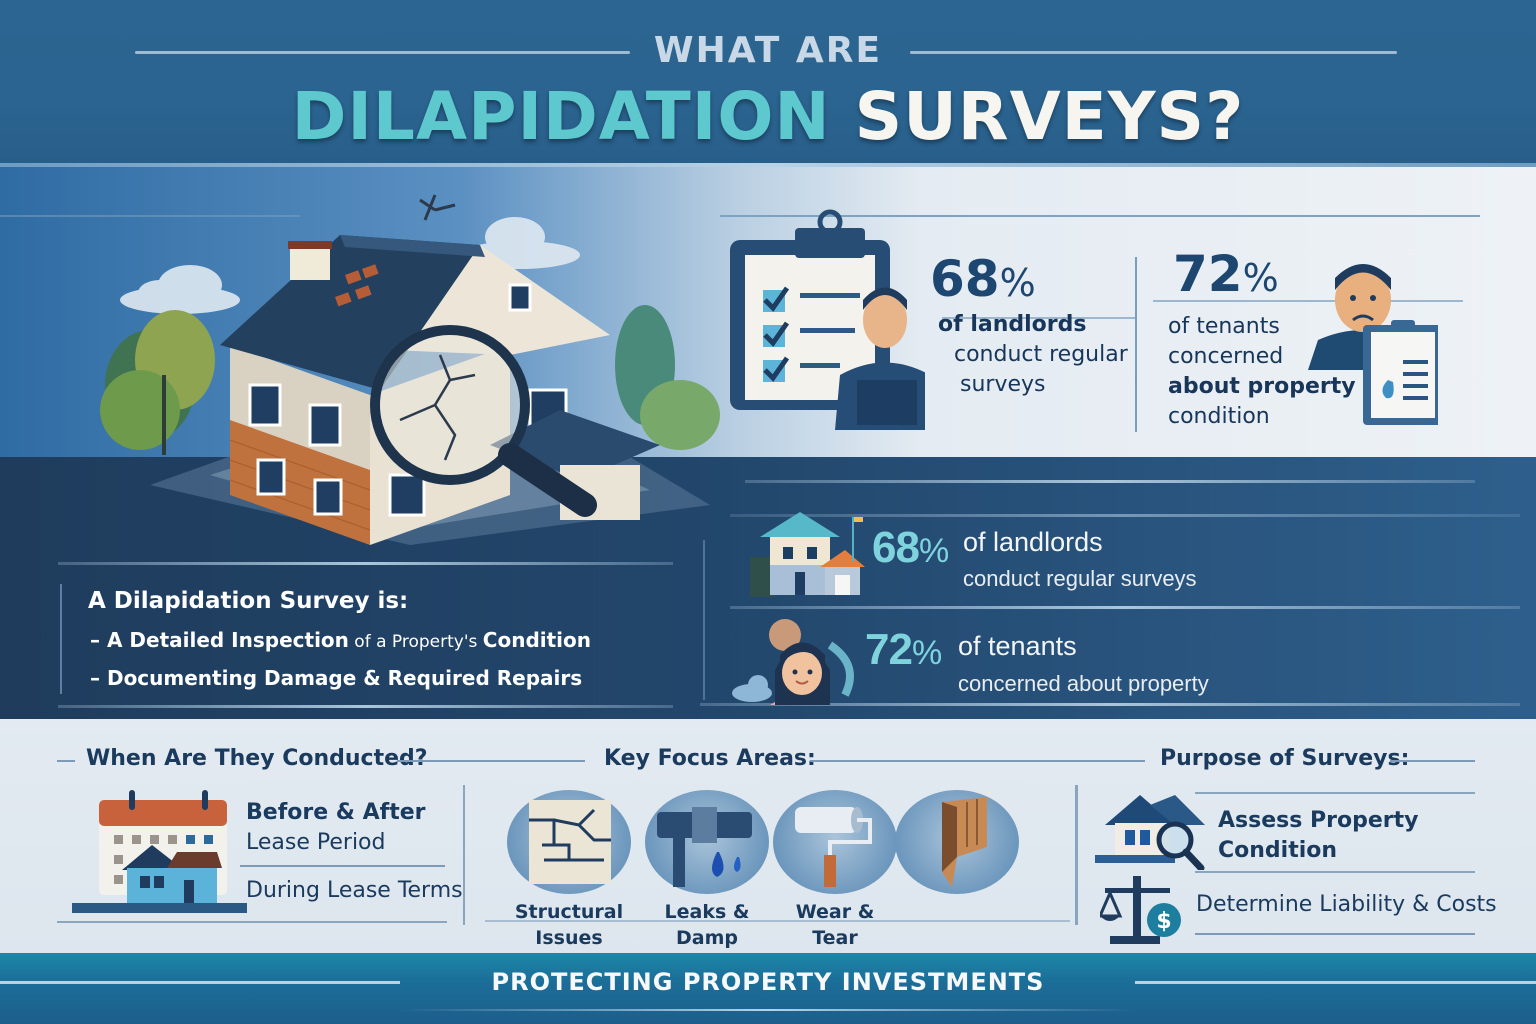 This screenshot has height=1024, width=1536. What do you see at coordinates (1150, 832) in the screenshot?
I see `house-magnifier-icon` at bounding box center [1150, 832].